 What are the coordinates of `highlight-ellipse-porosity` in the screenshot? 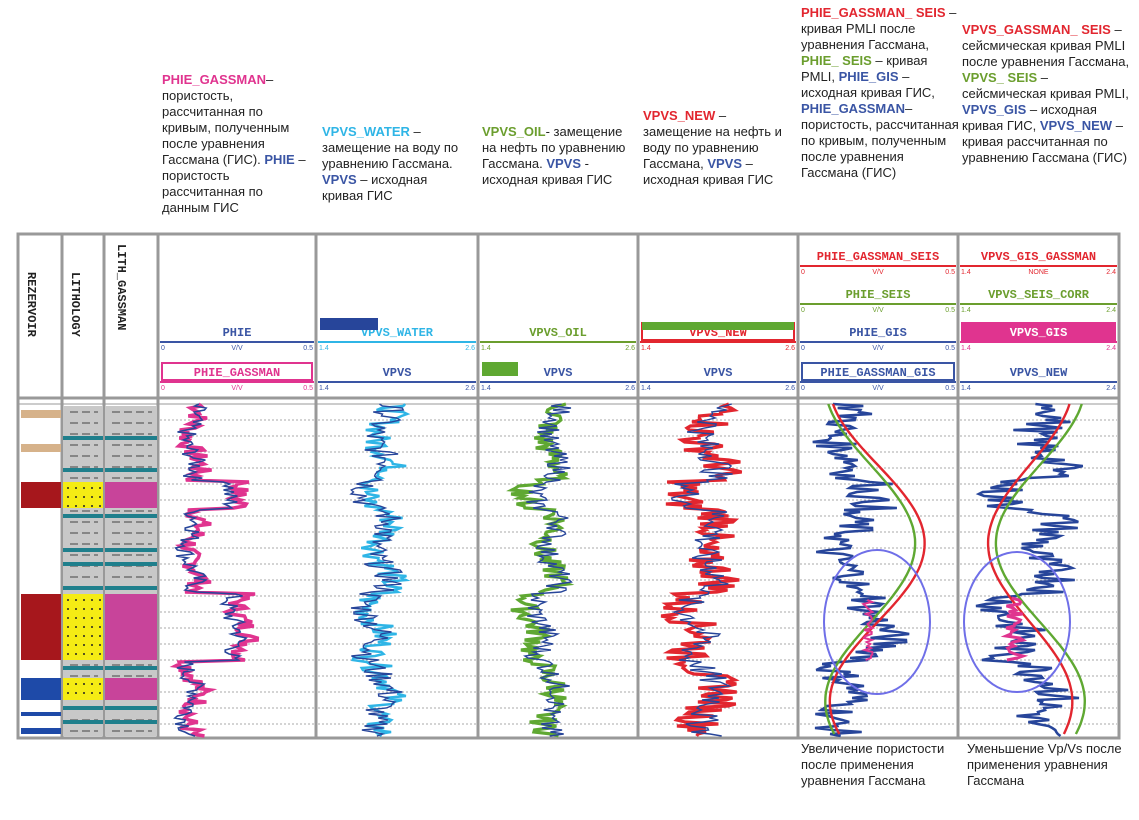 It's located at (877, 622).